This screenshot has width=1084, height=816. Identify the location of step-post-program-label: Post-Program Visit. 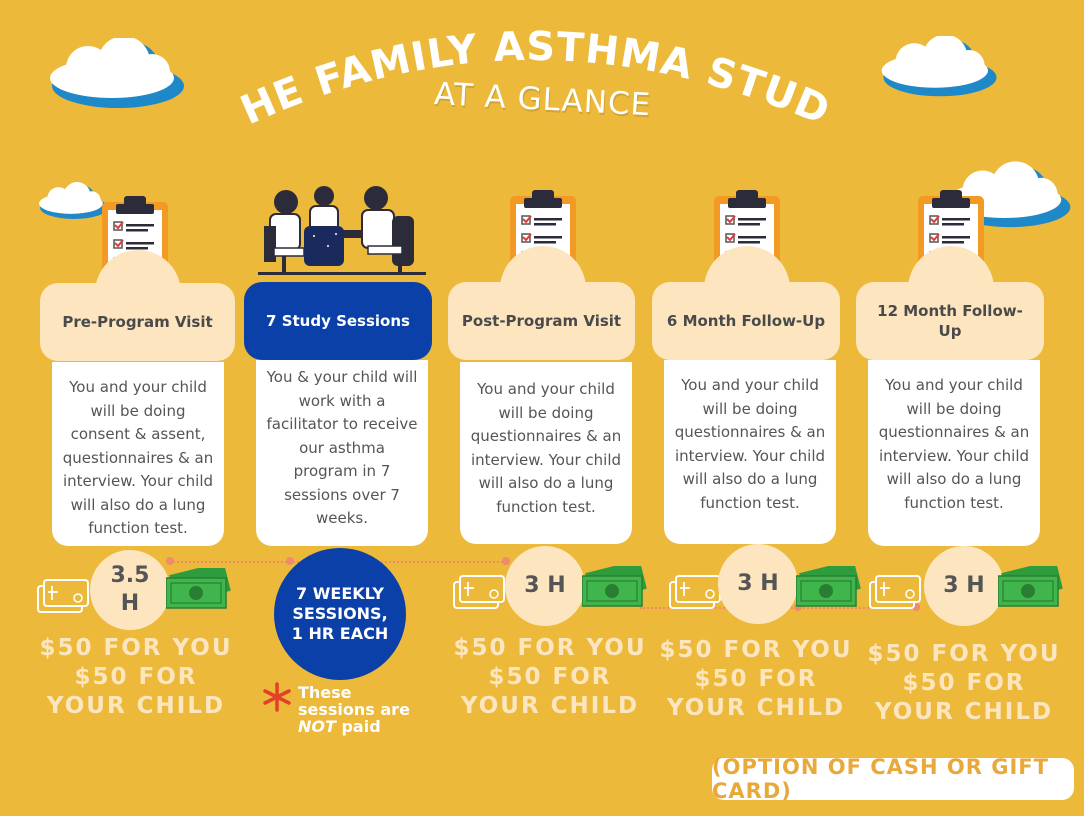
(541, 321).